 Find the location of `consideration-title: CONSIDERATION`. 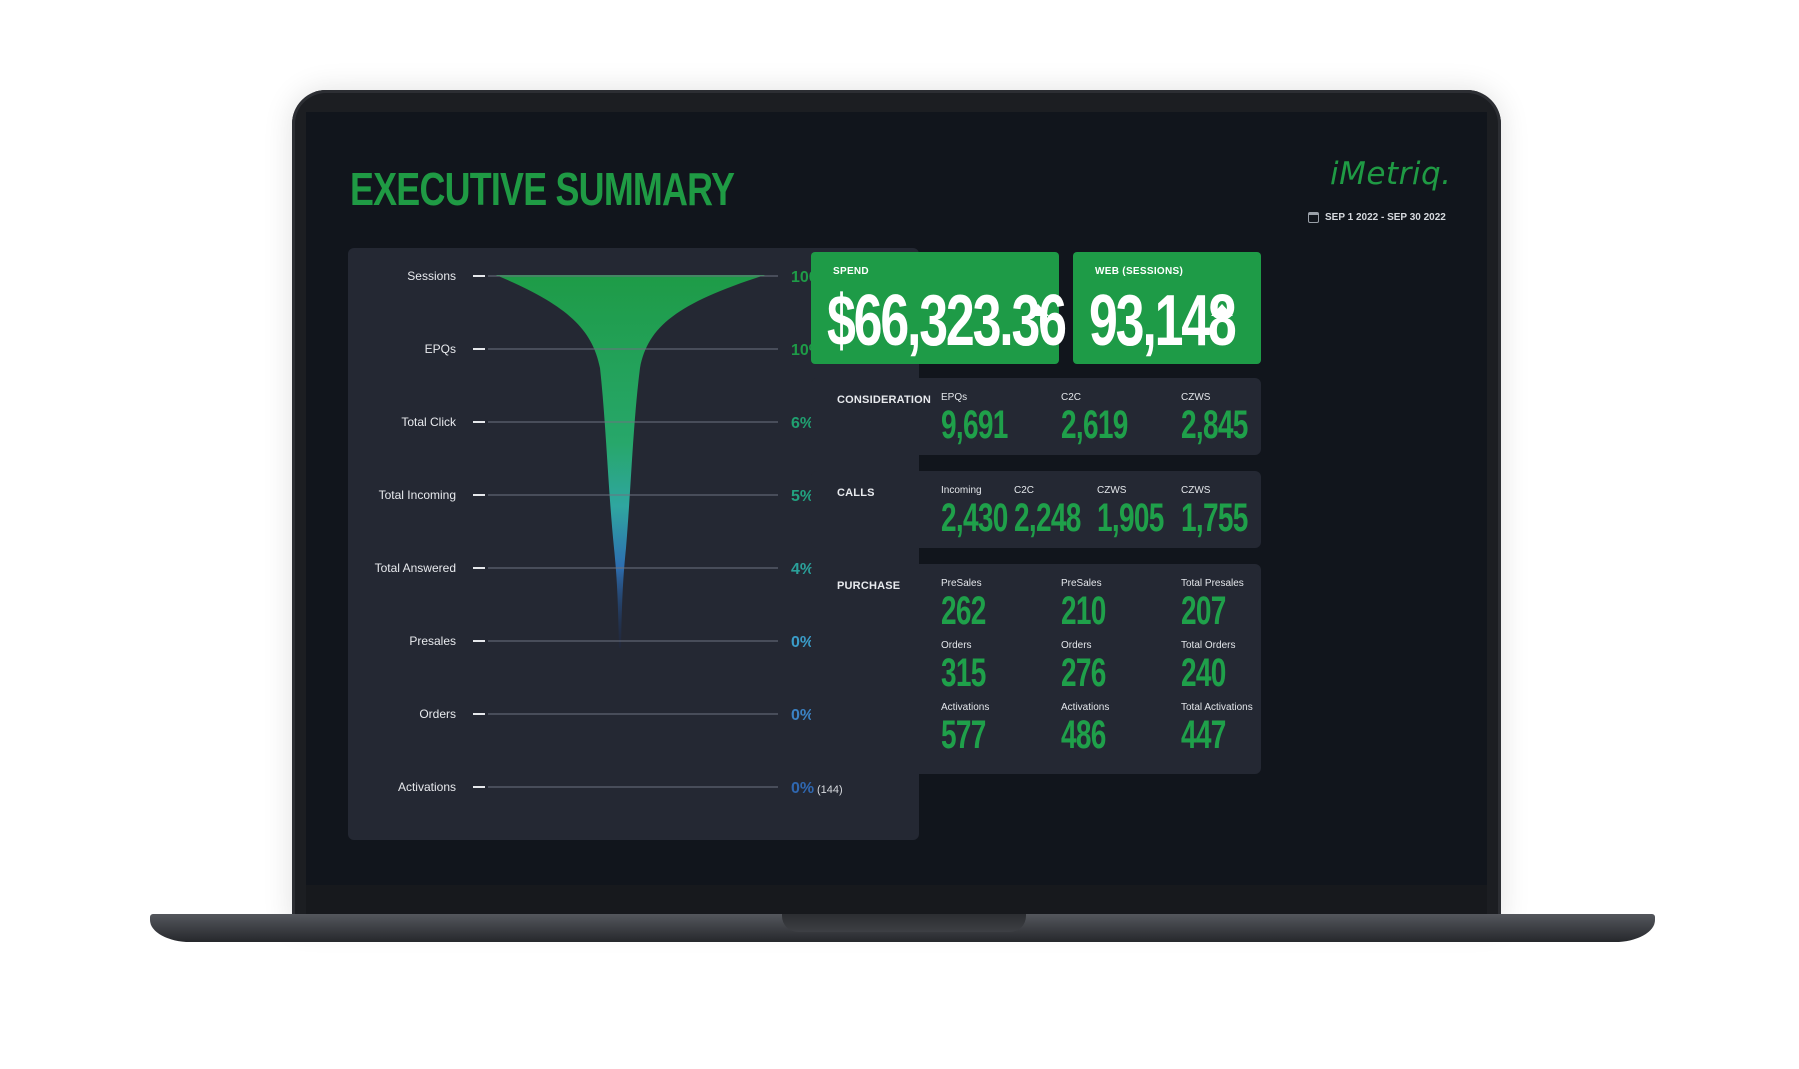

consideration-title: CONSIDERATION is located at coordinates (884, 400).